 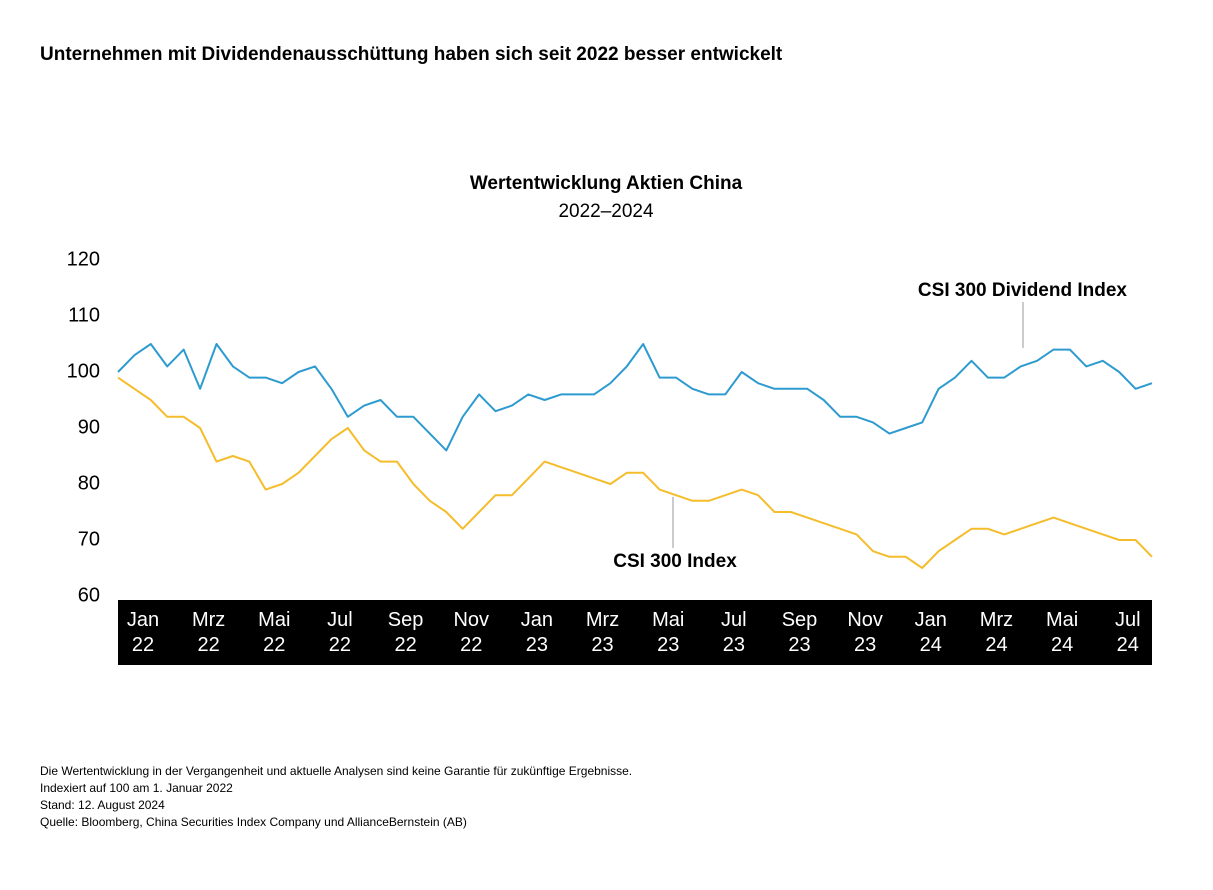 What do you see at coordinates (635, 397) in the screenshot?
I see `series-line` at bounding box center [635, 397].